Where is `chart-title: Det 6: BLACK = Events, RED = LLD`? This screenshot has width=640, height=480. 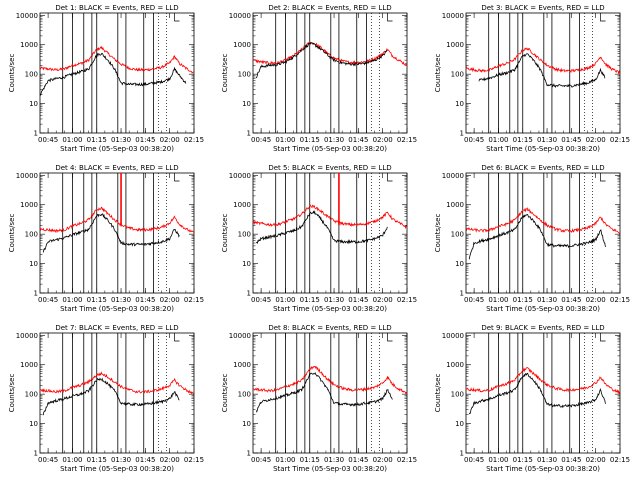 chart-title: Det 6: BLACK = Events, RED = LLD is located at coordinates (542, 168).